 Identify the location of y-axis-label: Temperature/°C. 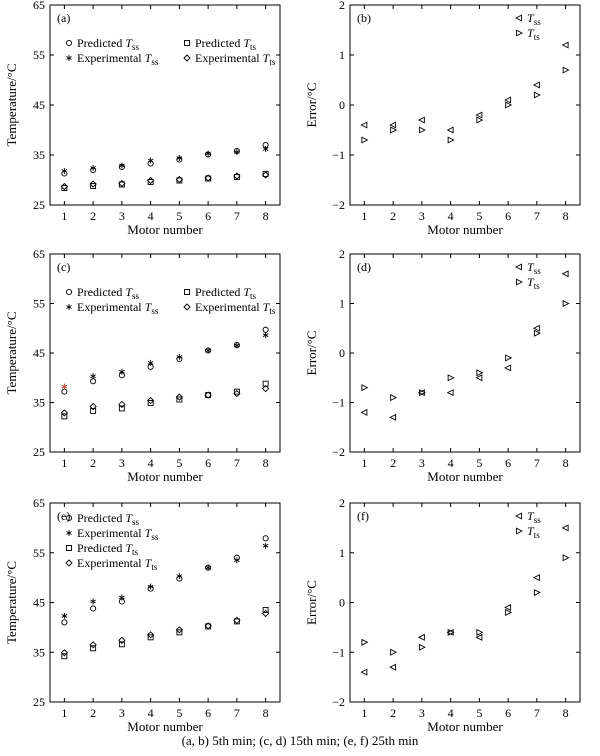
(11, 353).